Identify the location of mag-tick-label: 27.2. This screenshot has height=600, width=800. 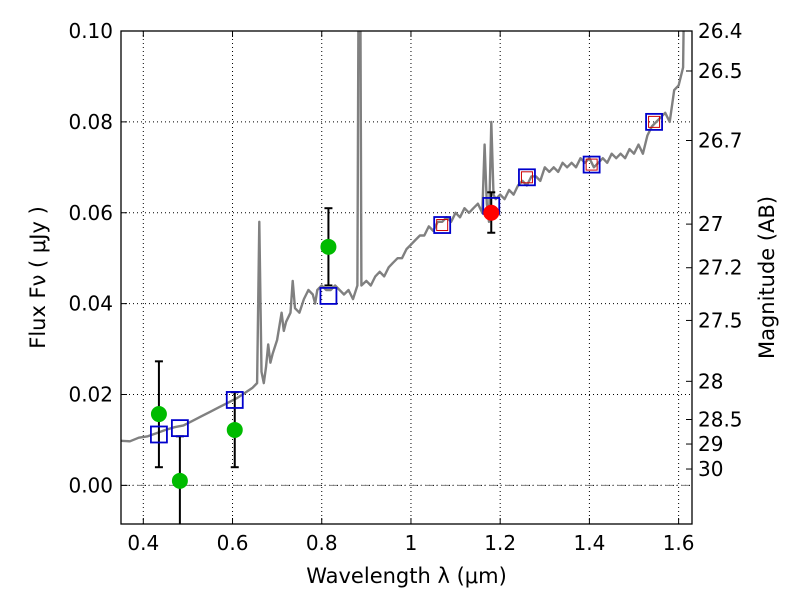
(720, 268).